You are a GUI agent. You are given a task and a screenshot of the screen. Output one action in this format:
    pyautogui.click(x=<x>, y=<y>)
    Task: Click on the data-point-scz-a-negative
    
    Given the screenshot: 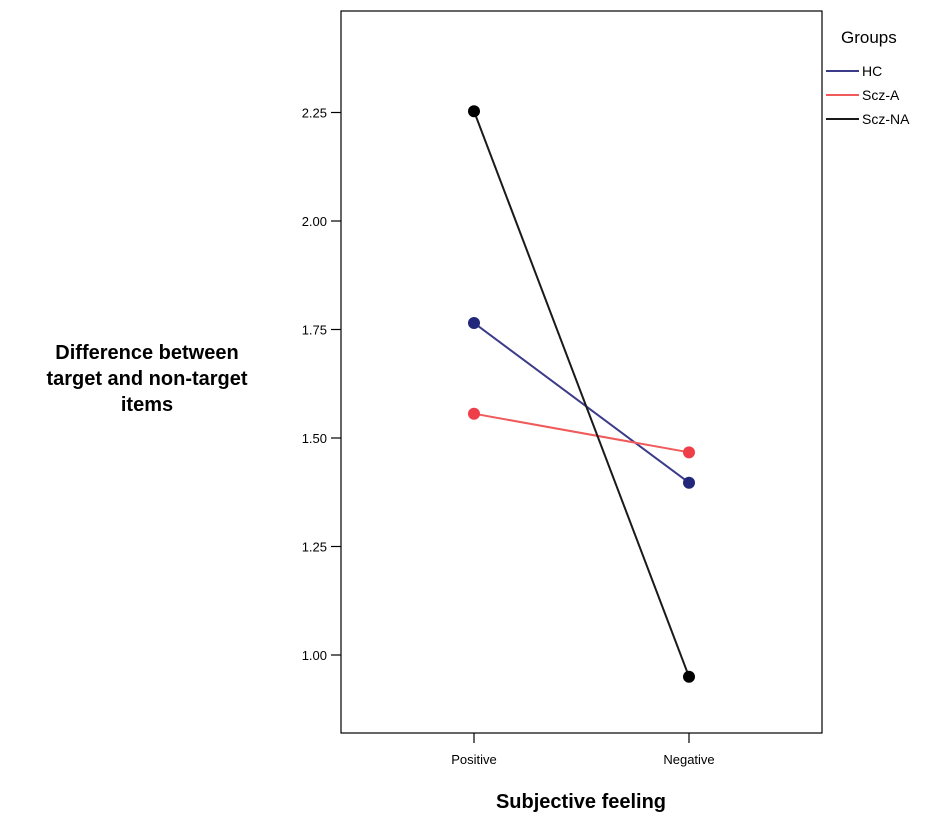 What is the action you would take?
    pyautogui.click(x=689, y=452)
    